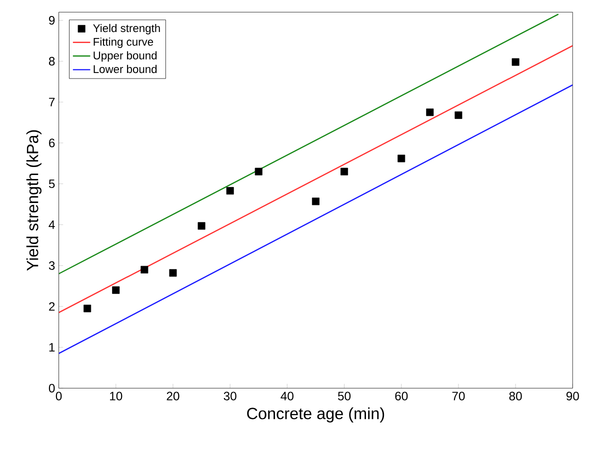 This screenshot has width=598, height=455. What do you see at coordinates (51, 61) in the screenshot?
I see `y-tick-label: 8` at bounding box center [51, 61].